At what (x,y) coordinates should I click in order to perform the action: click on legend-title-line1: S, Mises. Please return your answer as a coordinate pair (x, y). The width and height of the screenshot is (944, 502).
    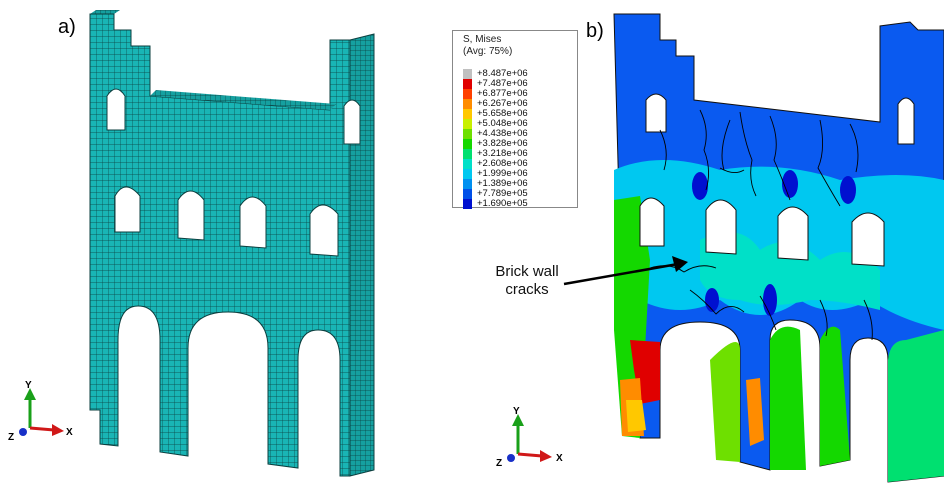
    Looking at the image, I should click on (482, 39).